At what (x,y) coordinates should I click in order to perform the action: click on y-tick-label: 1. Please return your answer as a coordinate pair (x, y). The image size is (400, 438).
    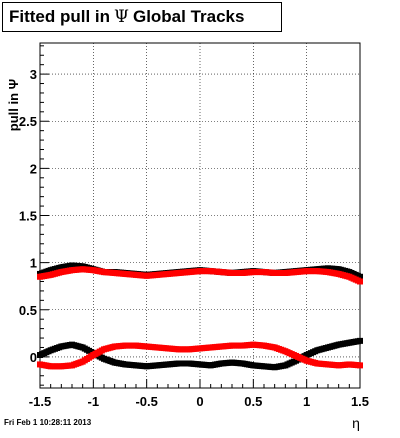
    Looking at the image, I should click on (33, 263).